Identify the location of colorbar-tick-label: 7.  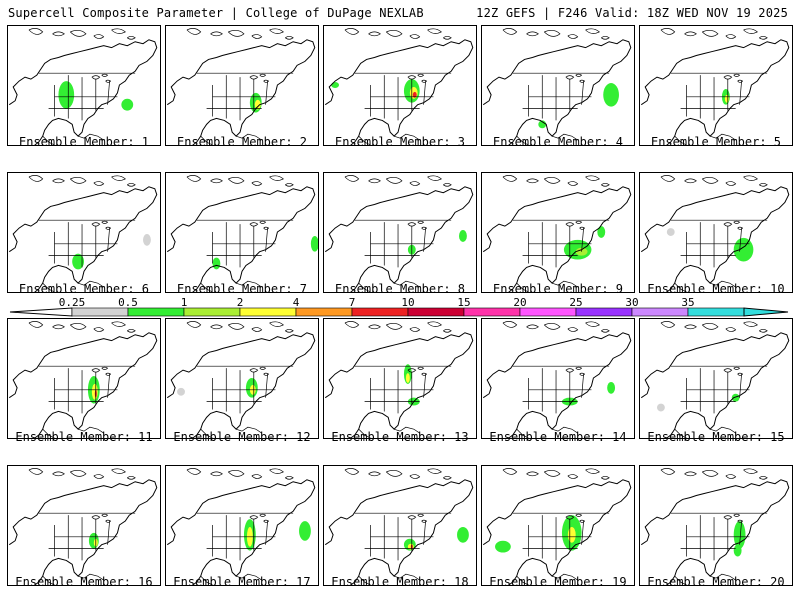
(352, 302).